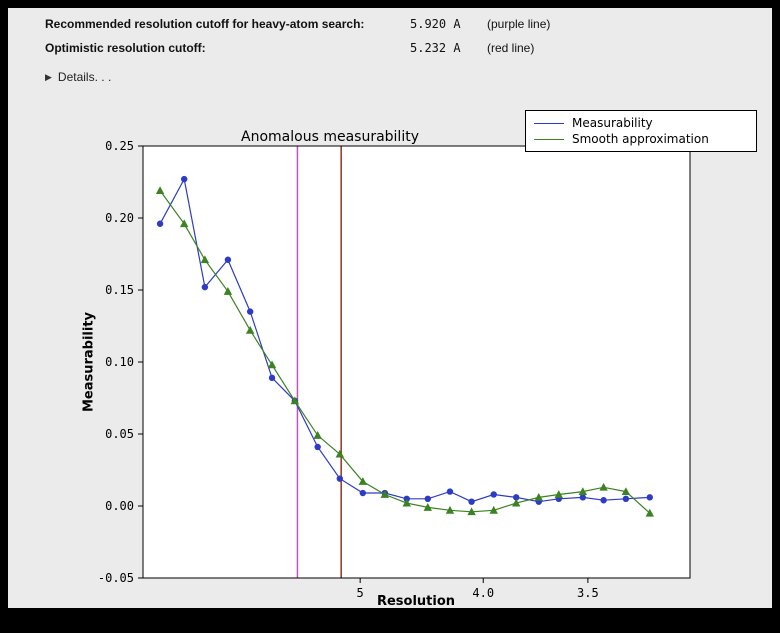  I want to click on recommended-cutoff-note: (purple line), so click(519, 24).